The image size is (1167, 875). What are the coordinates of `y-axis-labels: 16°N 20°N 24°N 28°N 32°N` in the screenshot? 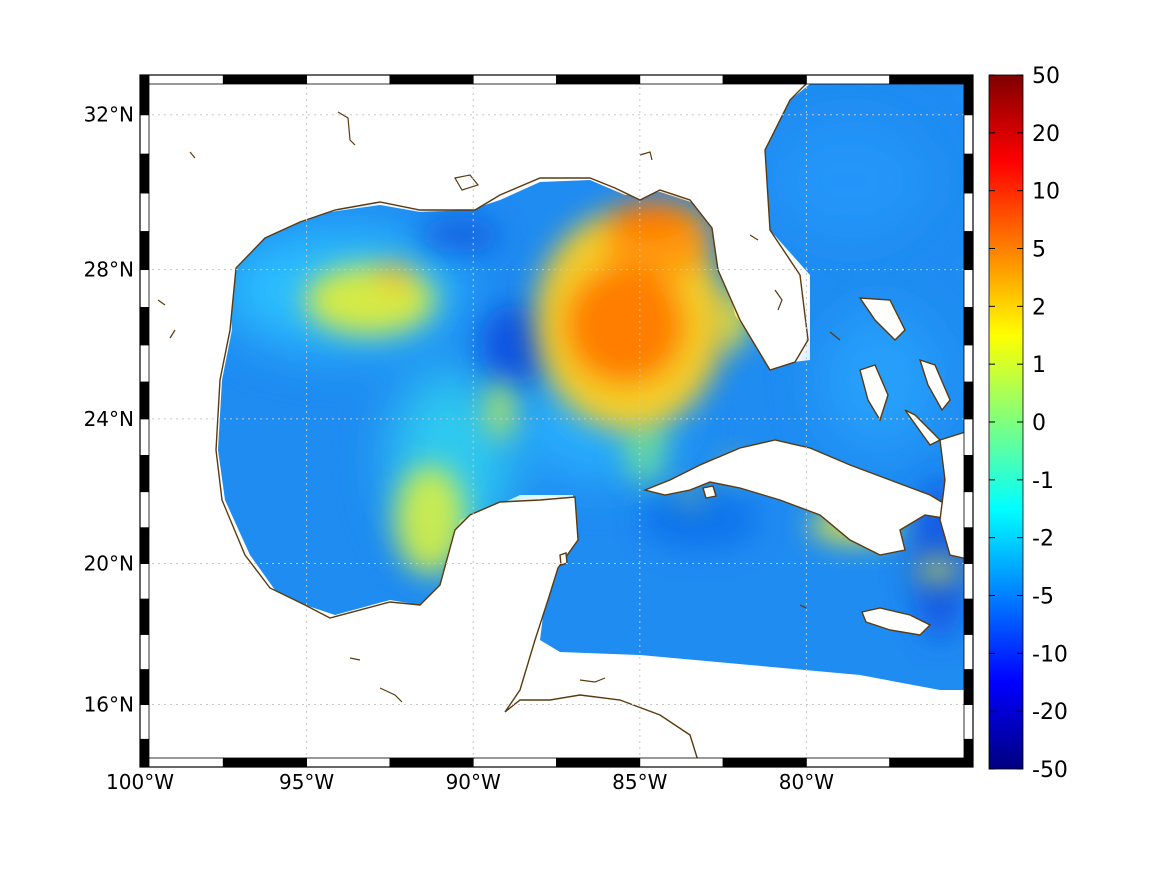 It's located at (109, 410).